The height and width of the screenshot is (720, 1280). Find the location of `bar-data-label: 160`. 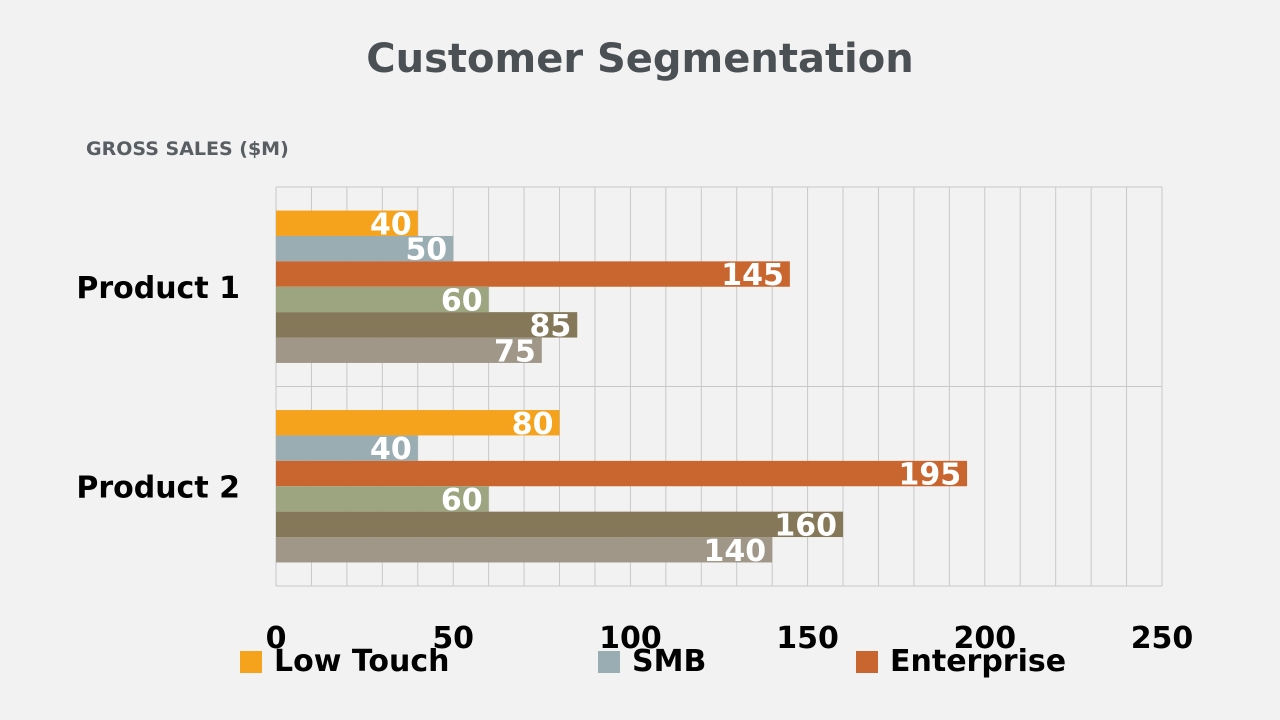

bar-data-label: 160 is located at coordinates (805, 525).